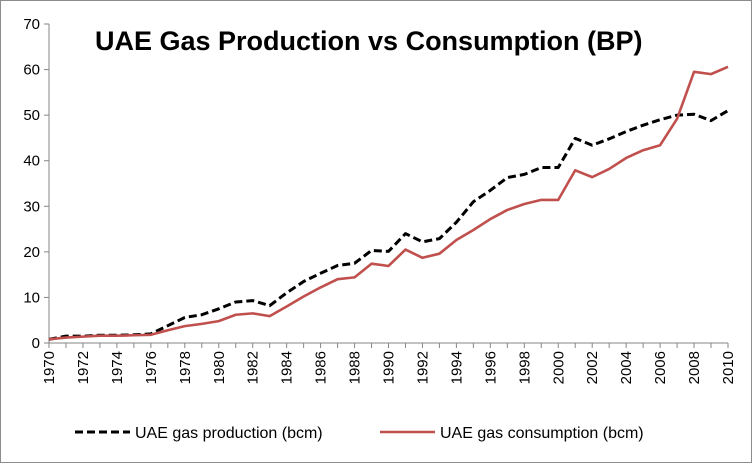  I want to click on y-tick-label: 60, so click(31, 70).